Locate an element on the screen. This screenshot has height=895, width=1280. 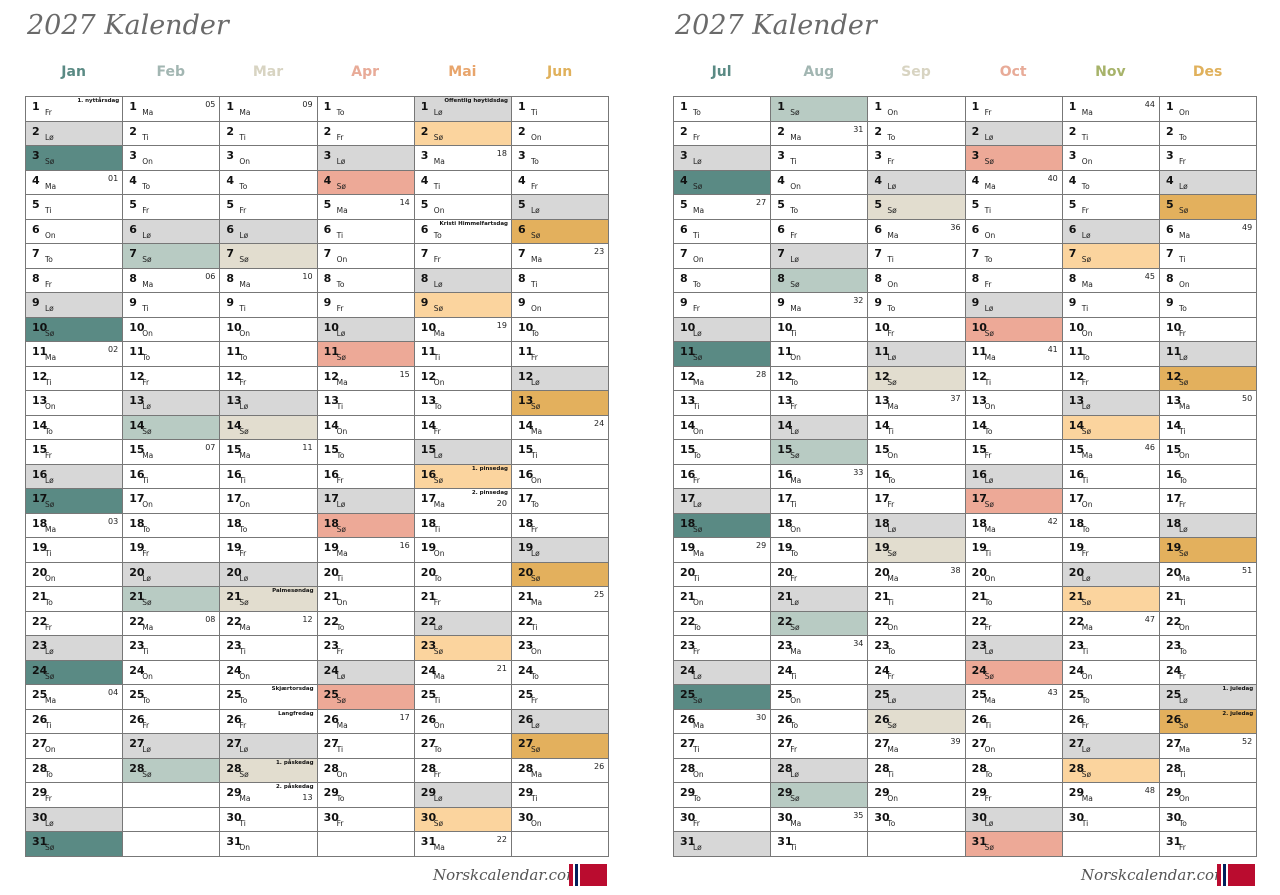
day-cell: 7 Fr is located at coordinates (463, 256).